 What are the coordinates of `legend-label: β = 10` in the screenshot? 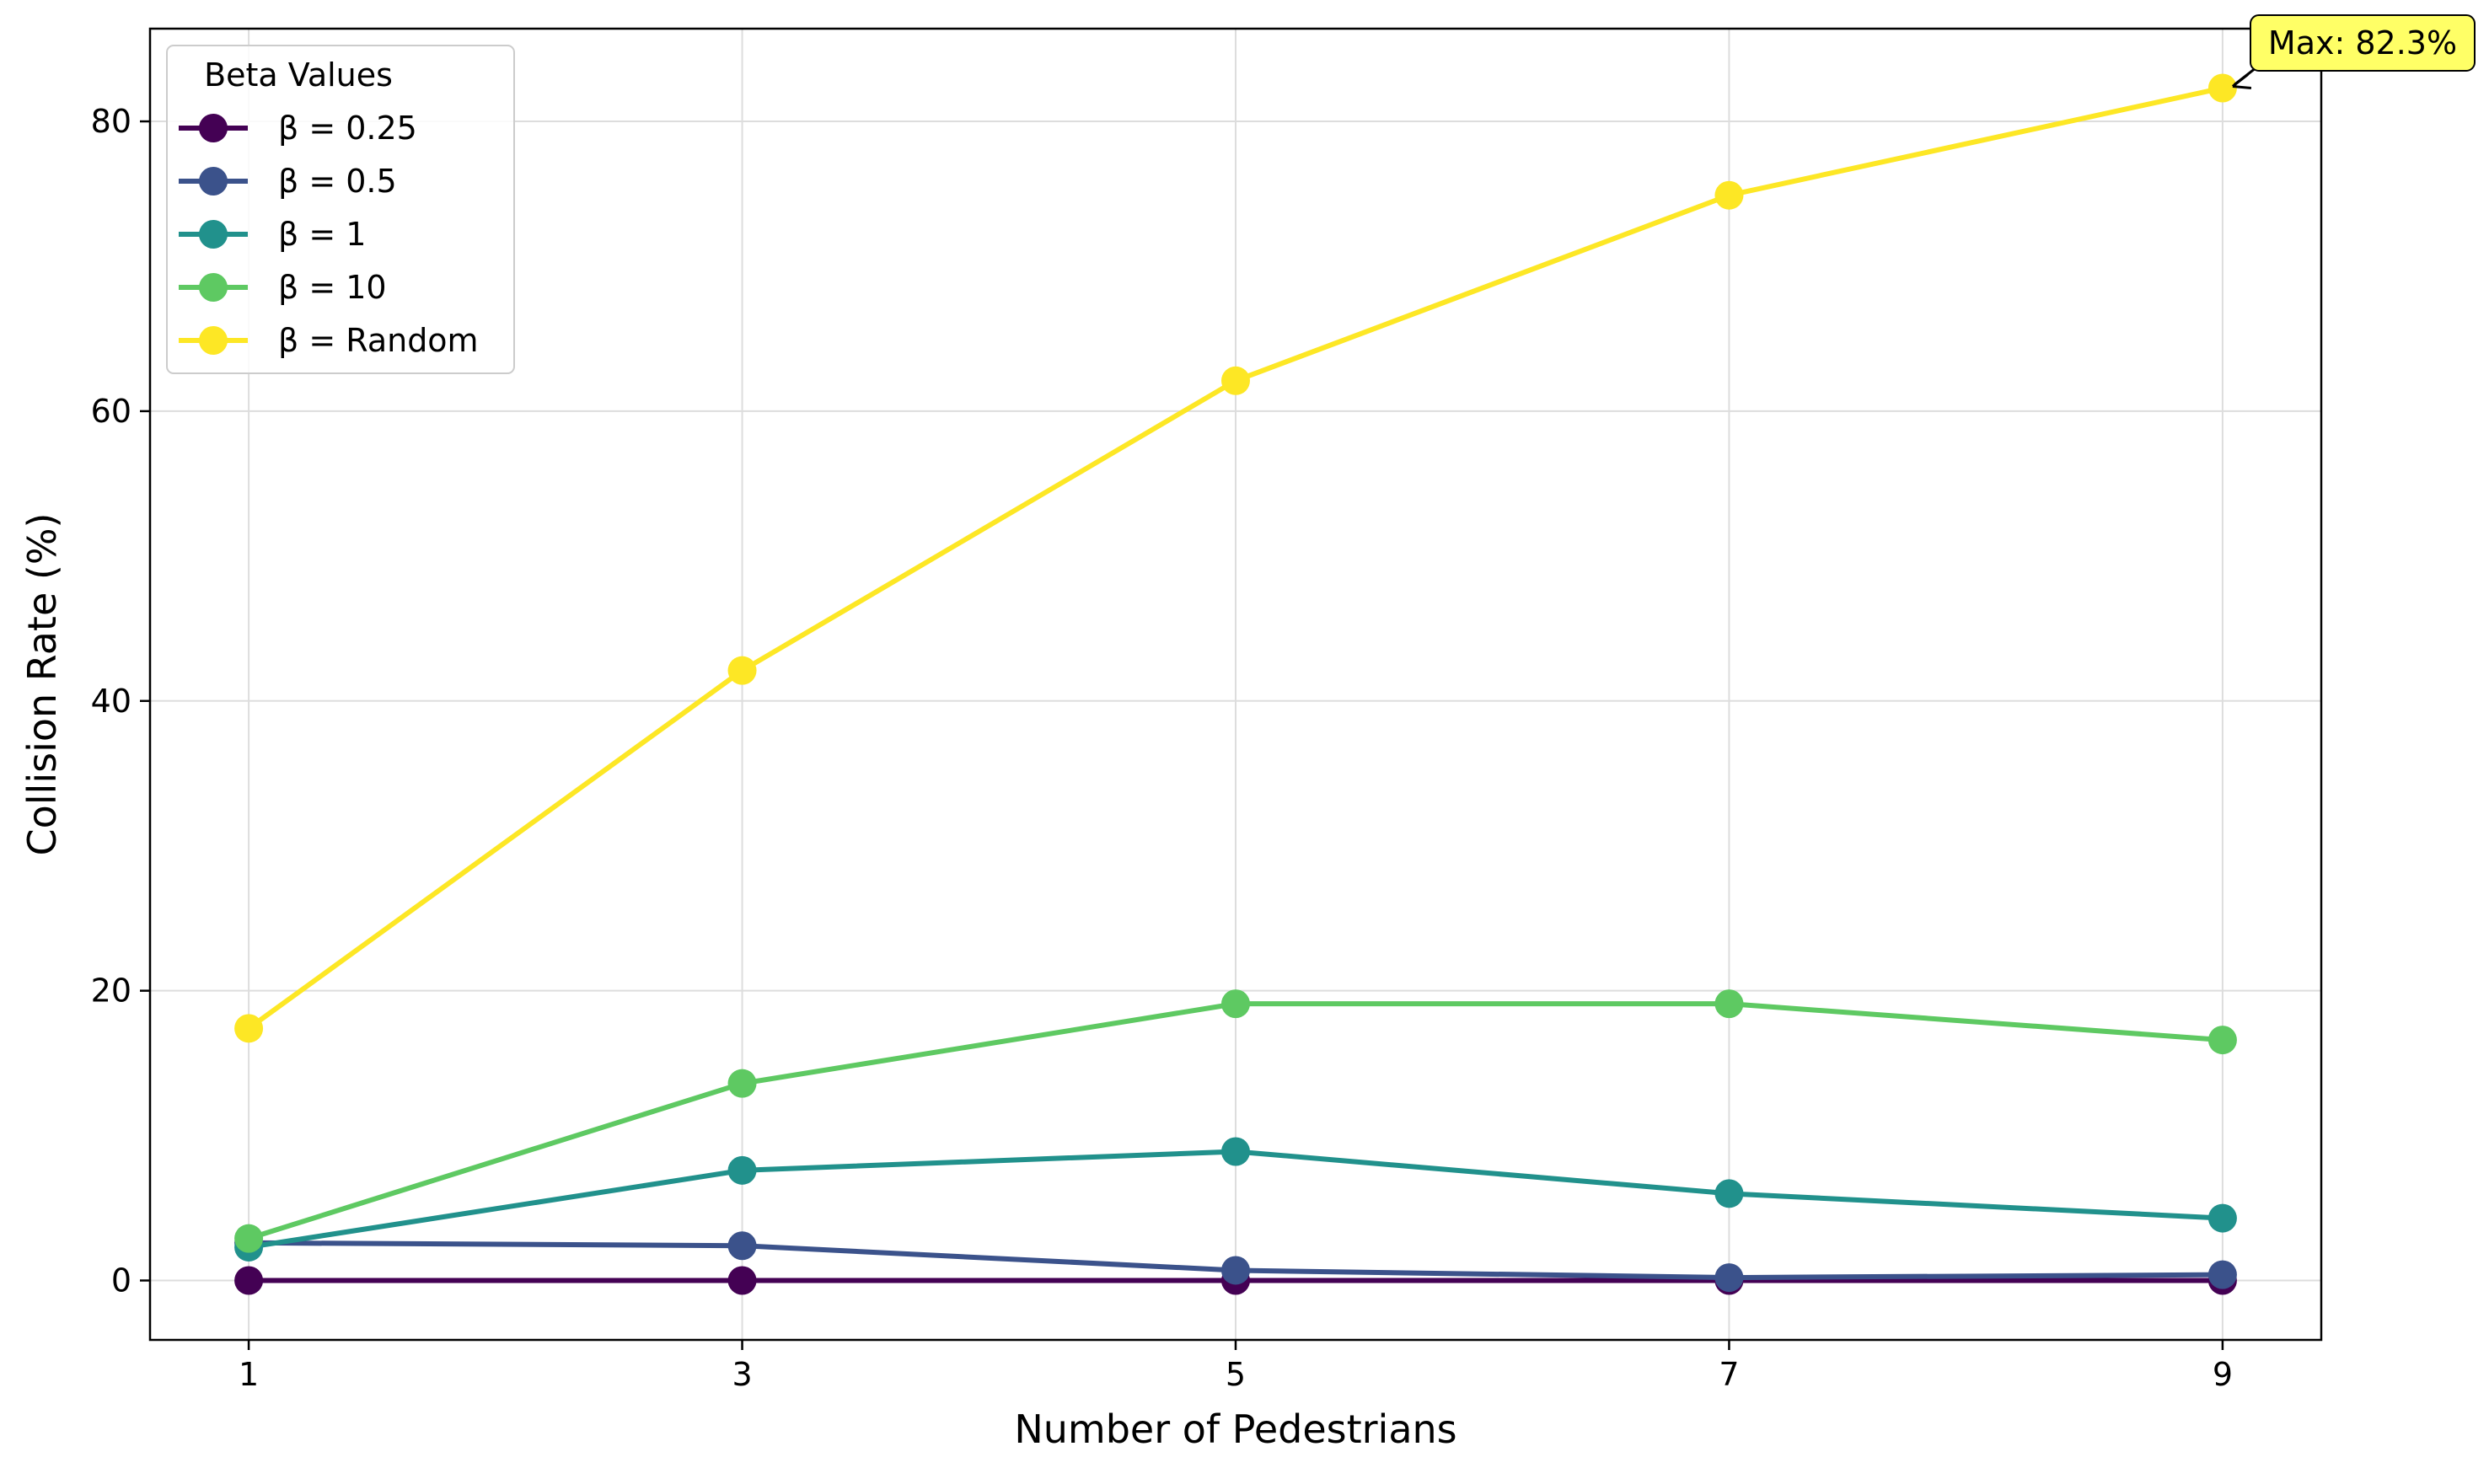 It's located at (333, 288).